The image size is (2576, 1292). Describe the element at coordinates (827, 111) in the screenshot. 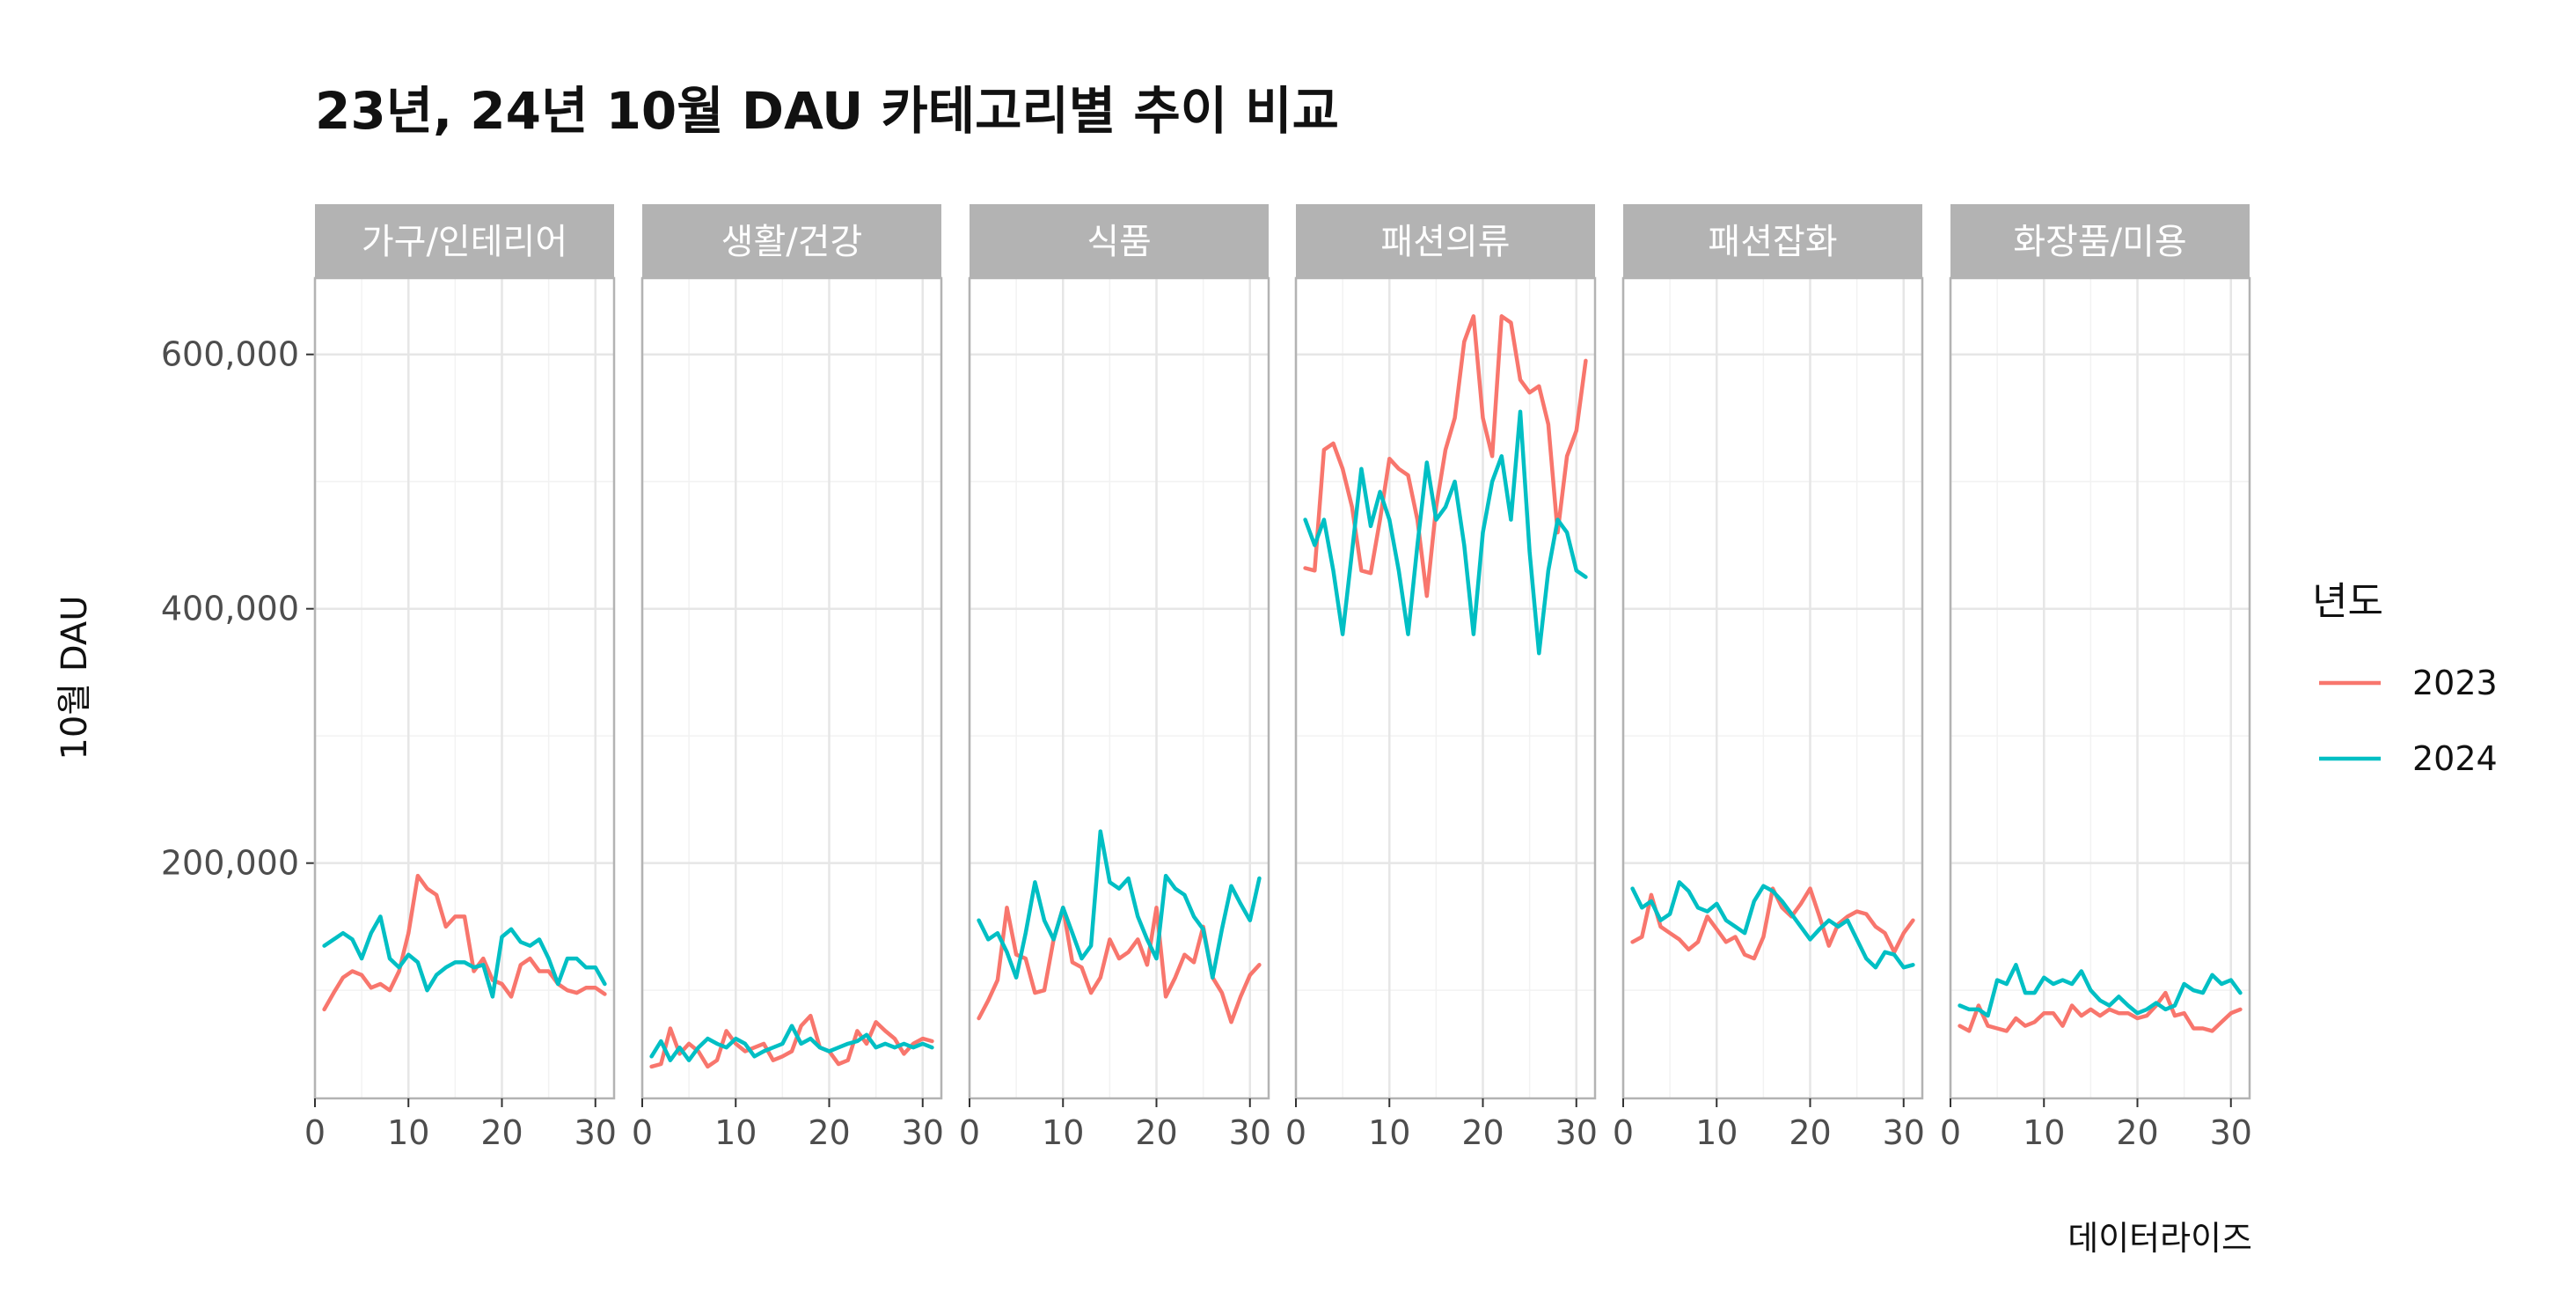

I see `chart-title: 23년, 24년 10월 DAU 카테고리별 추이 비교` at that location.